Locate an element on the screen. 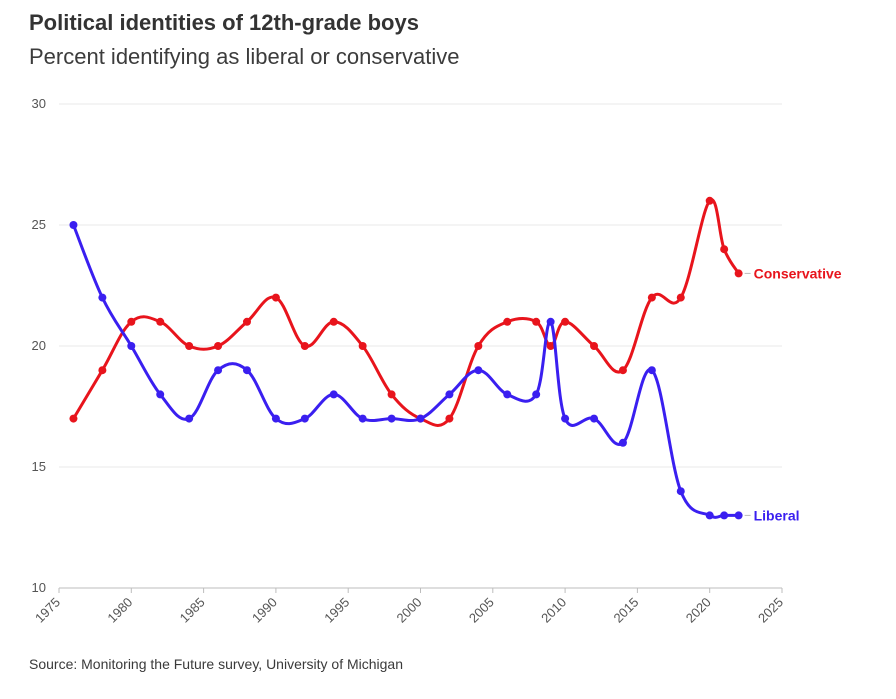 The width and height of the screenshot is (896, 699). y-tick-label: 15 is located at coordinates (39, 466).